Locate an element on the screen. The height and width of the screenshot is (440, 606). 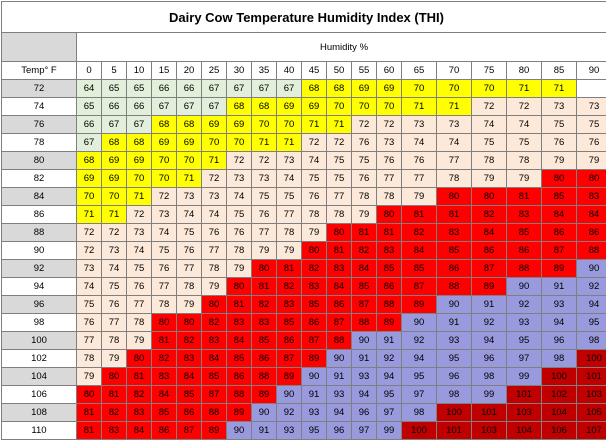
thi-value-cell: 81 is located at coordinates (139, 377).